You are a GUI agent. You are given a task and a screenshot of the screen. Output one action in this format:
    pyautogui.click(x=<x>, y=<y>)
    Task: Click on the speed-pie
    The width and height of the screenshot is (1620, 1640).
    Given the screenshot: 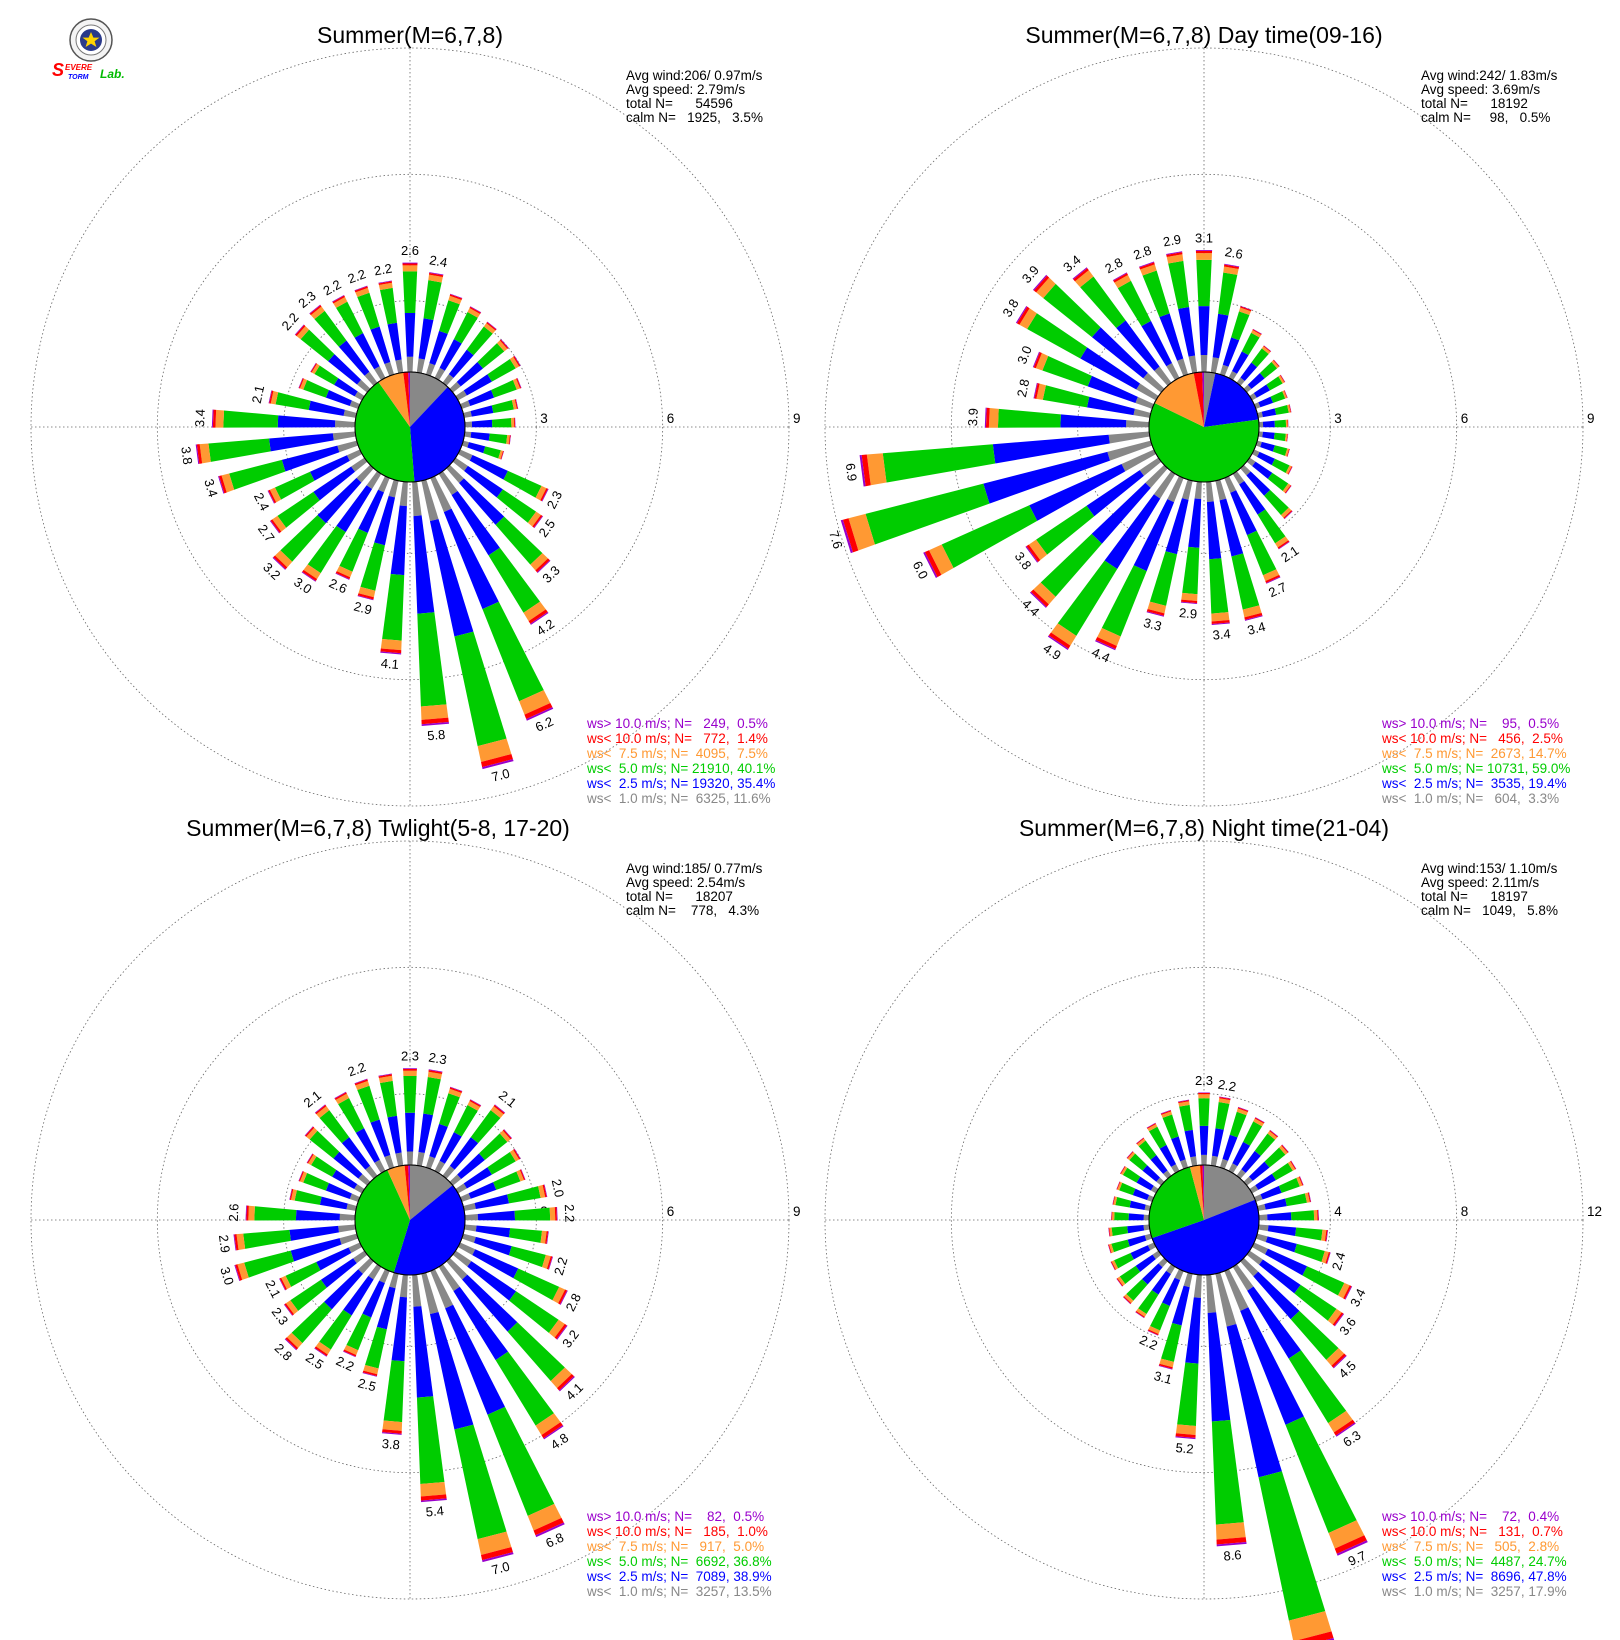 What is the action you would take?
    pyautogui.click(x=410, y=427)
    